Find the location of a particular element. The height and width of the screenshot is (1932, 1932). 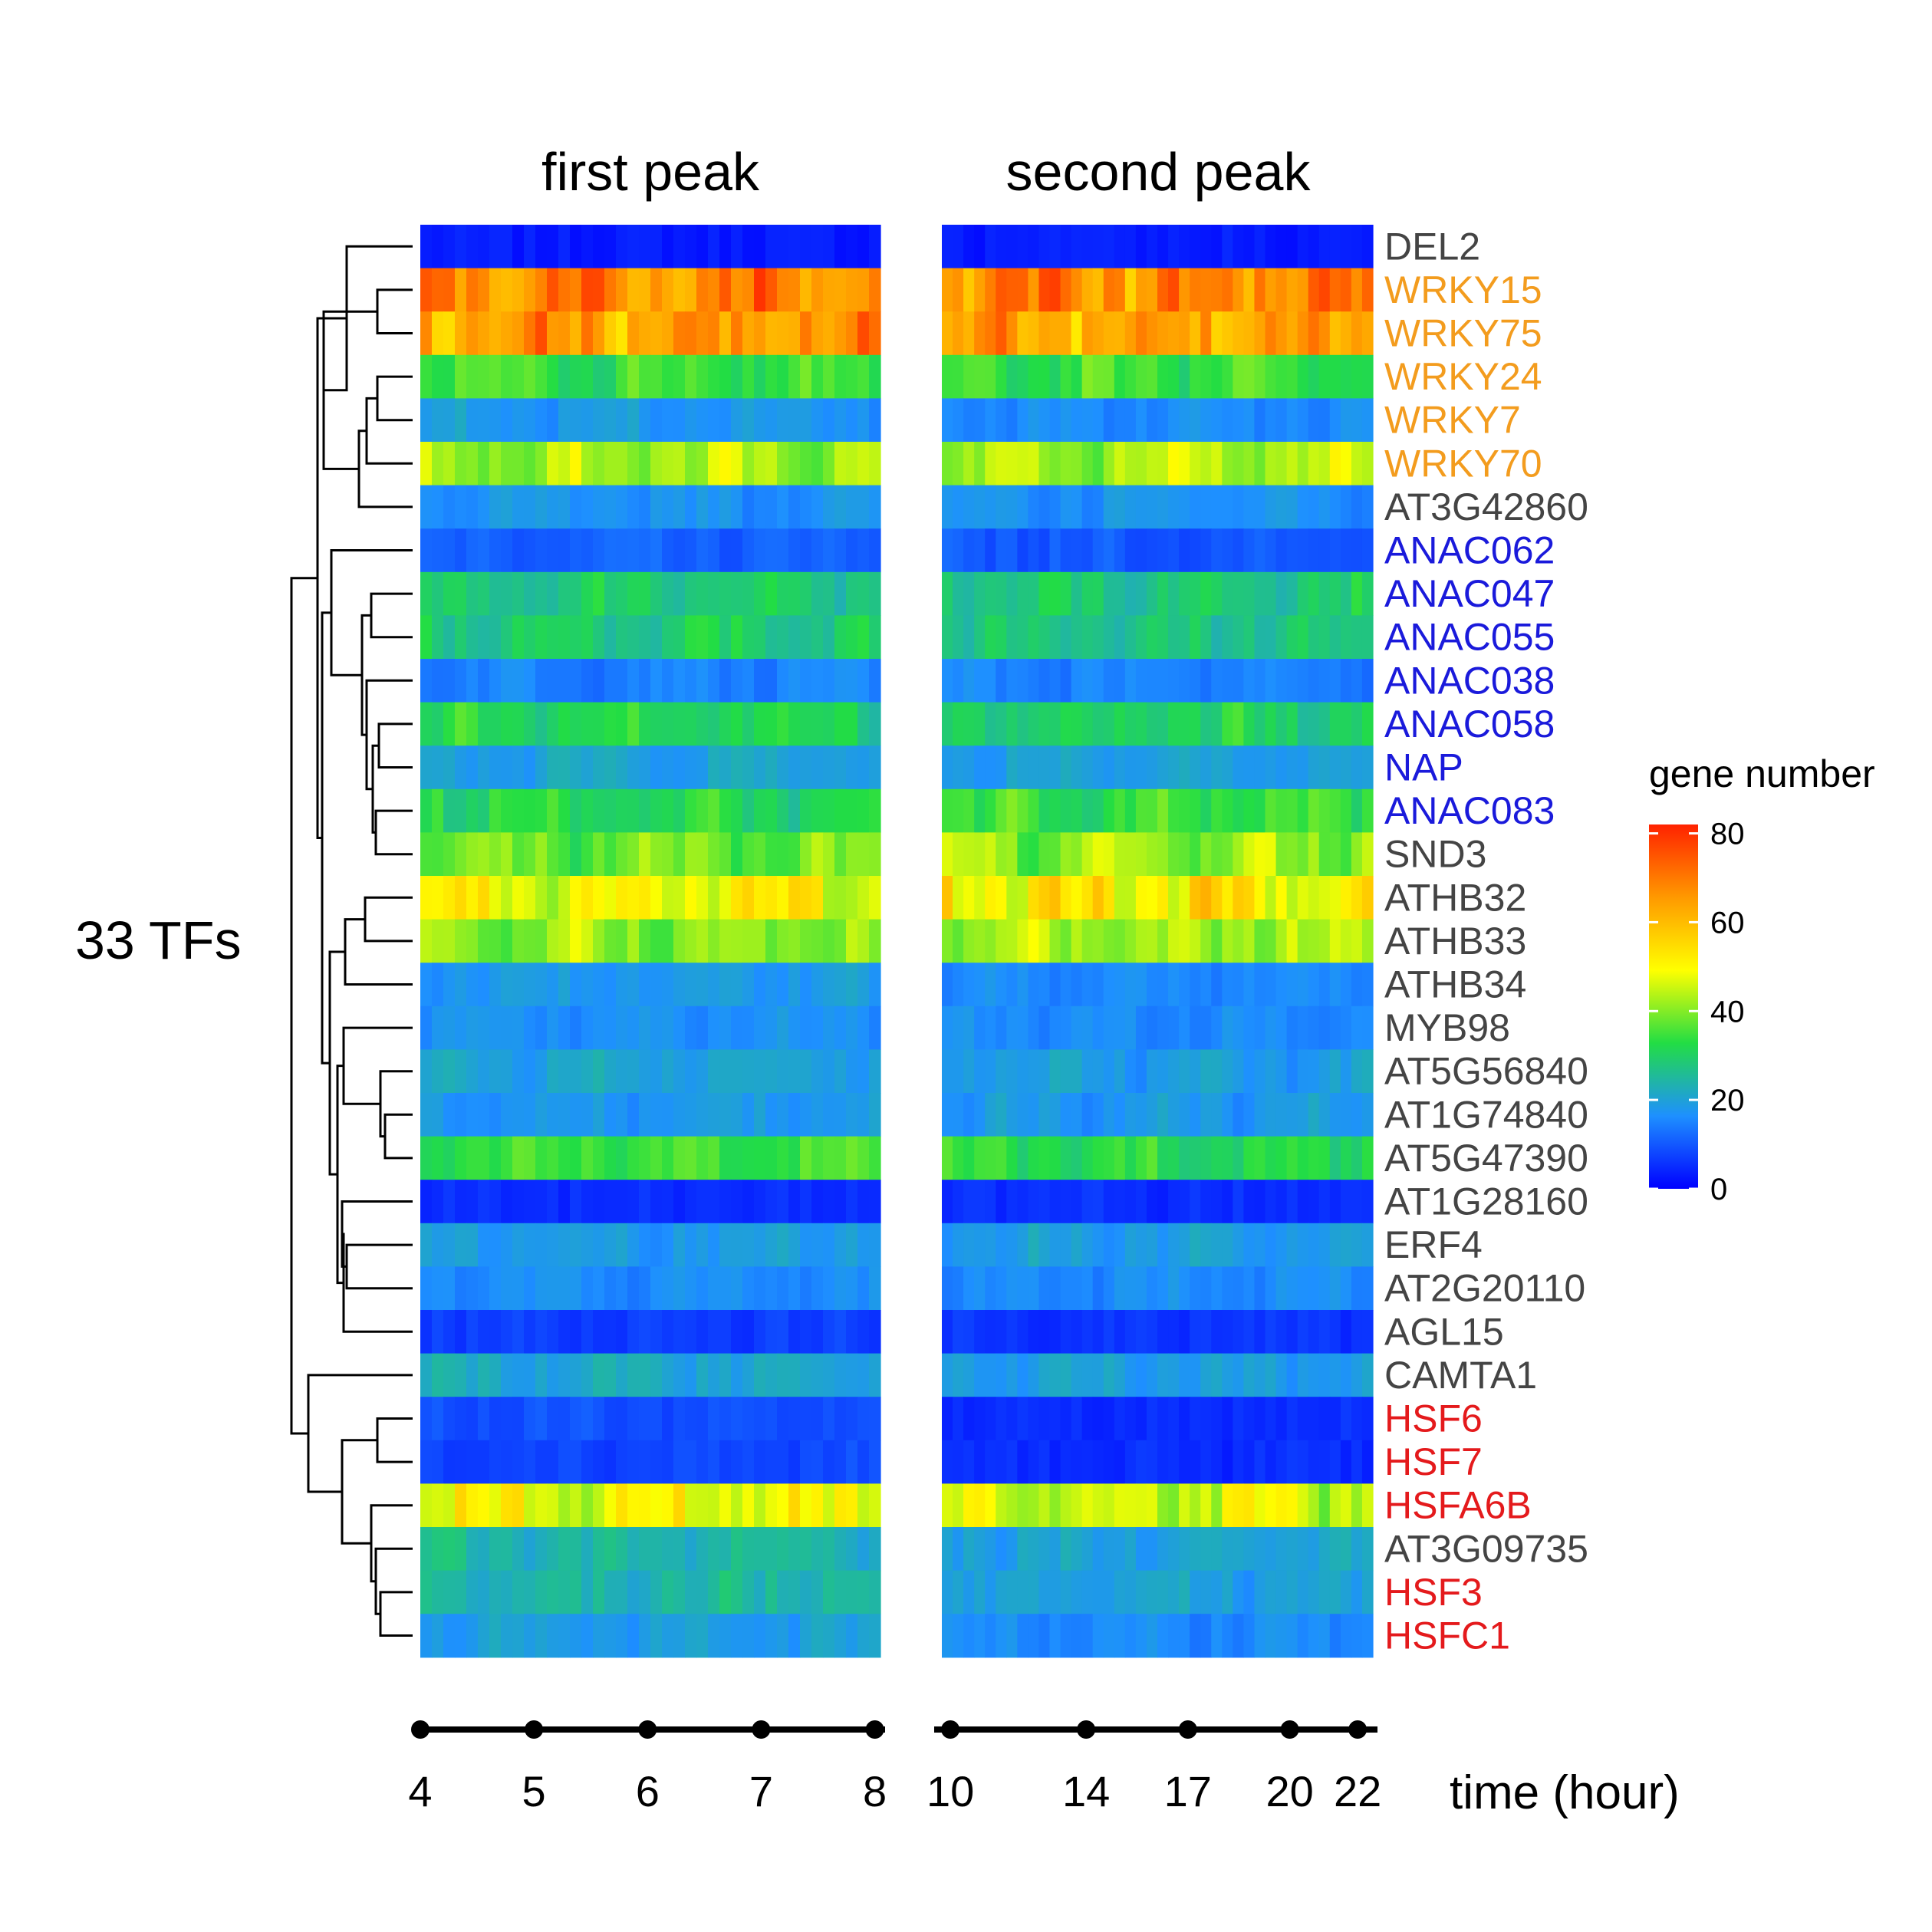

row-label: WRKY24 is located at coordinates (1463, 376).